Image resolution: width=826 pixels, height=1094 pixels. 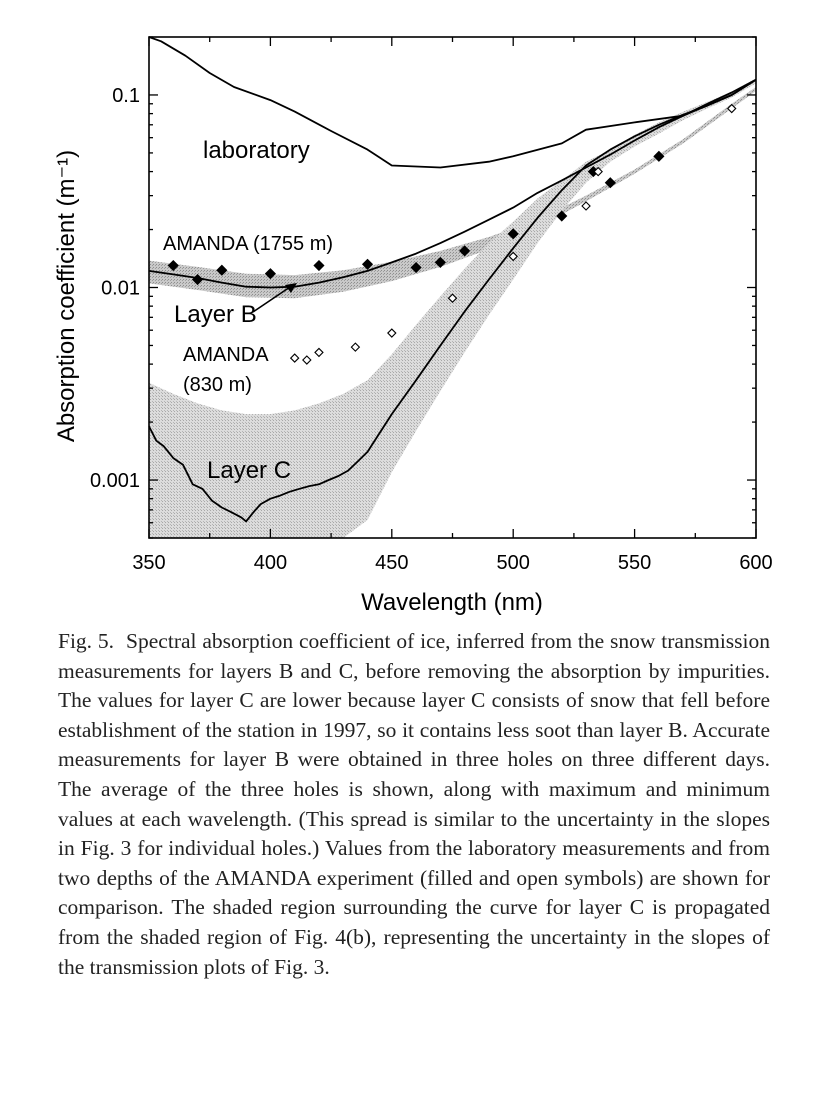 What do you see at coordinates (513, 563) in the screenshot?
I see `x-tick-label: 500` at bounding box center [513, 563].